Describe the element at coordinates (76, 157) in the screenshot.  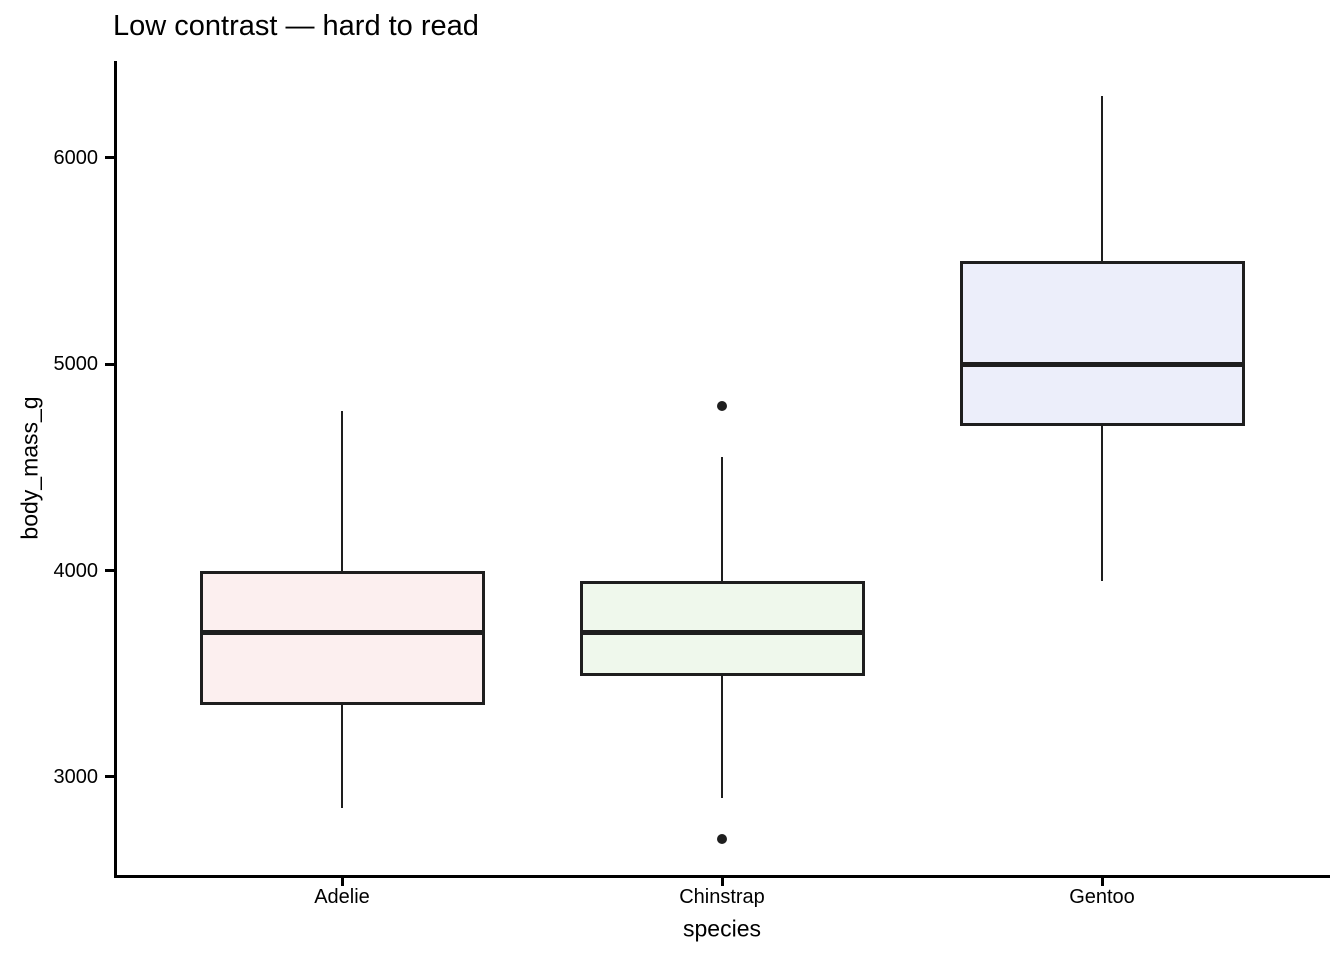
I see `y-tick-label: 6000` at that location.